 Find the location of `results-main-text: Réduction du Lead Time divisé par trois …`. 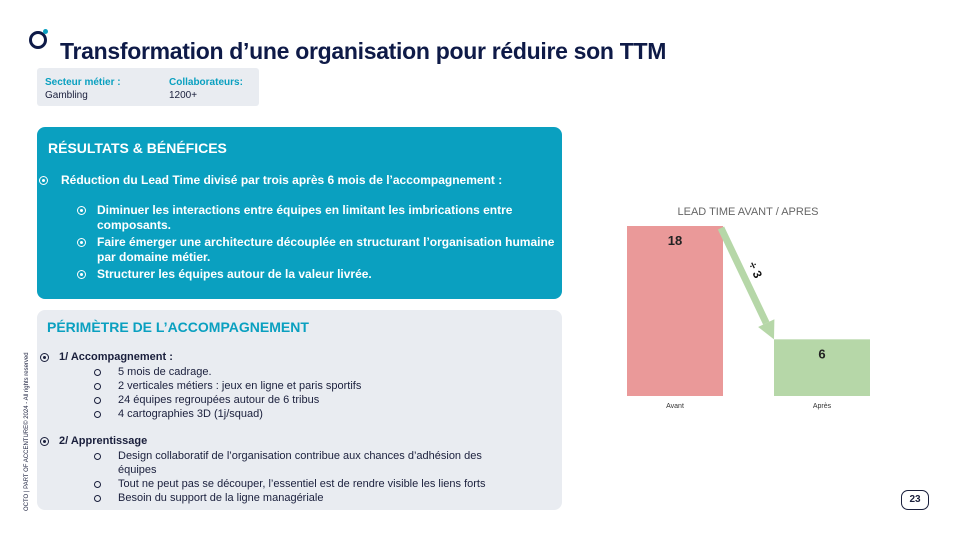

results-main-text: Réduction du Lead Time divisé par trois … is located at coordinates (282, 180).